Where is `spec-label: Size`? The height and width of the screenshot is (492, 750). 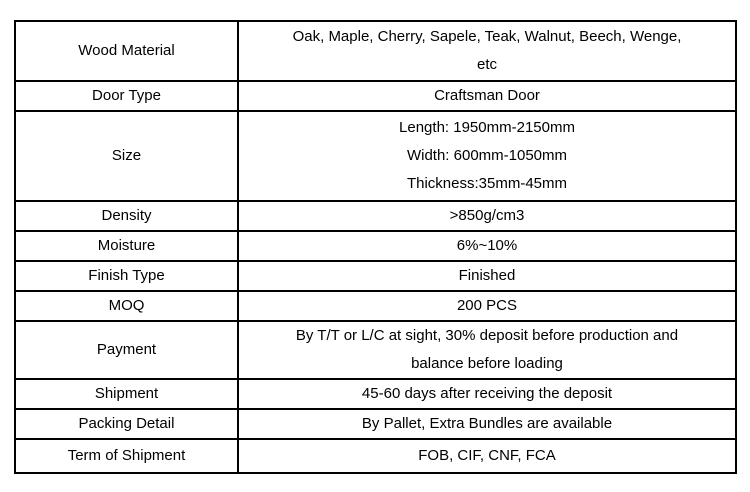
spec-label: Size is located at coordinates (126, 156).